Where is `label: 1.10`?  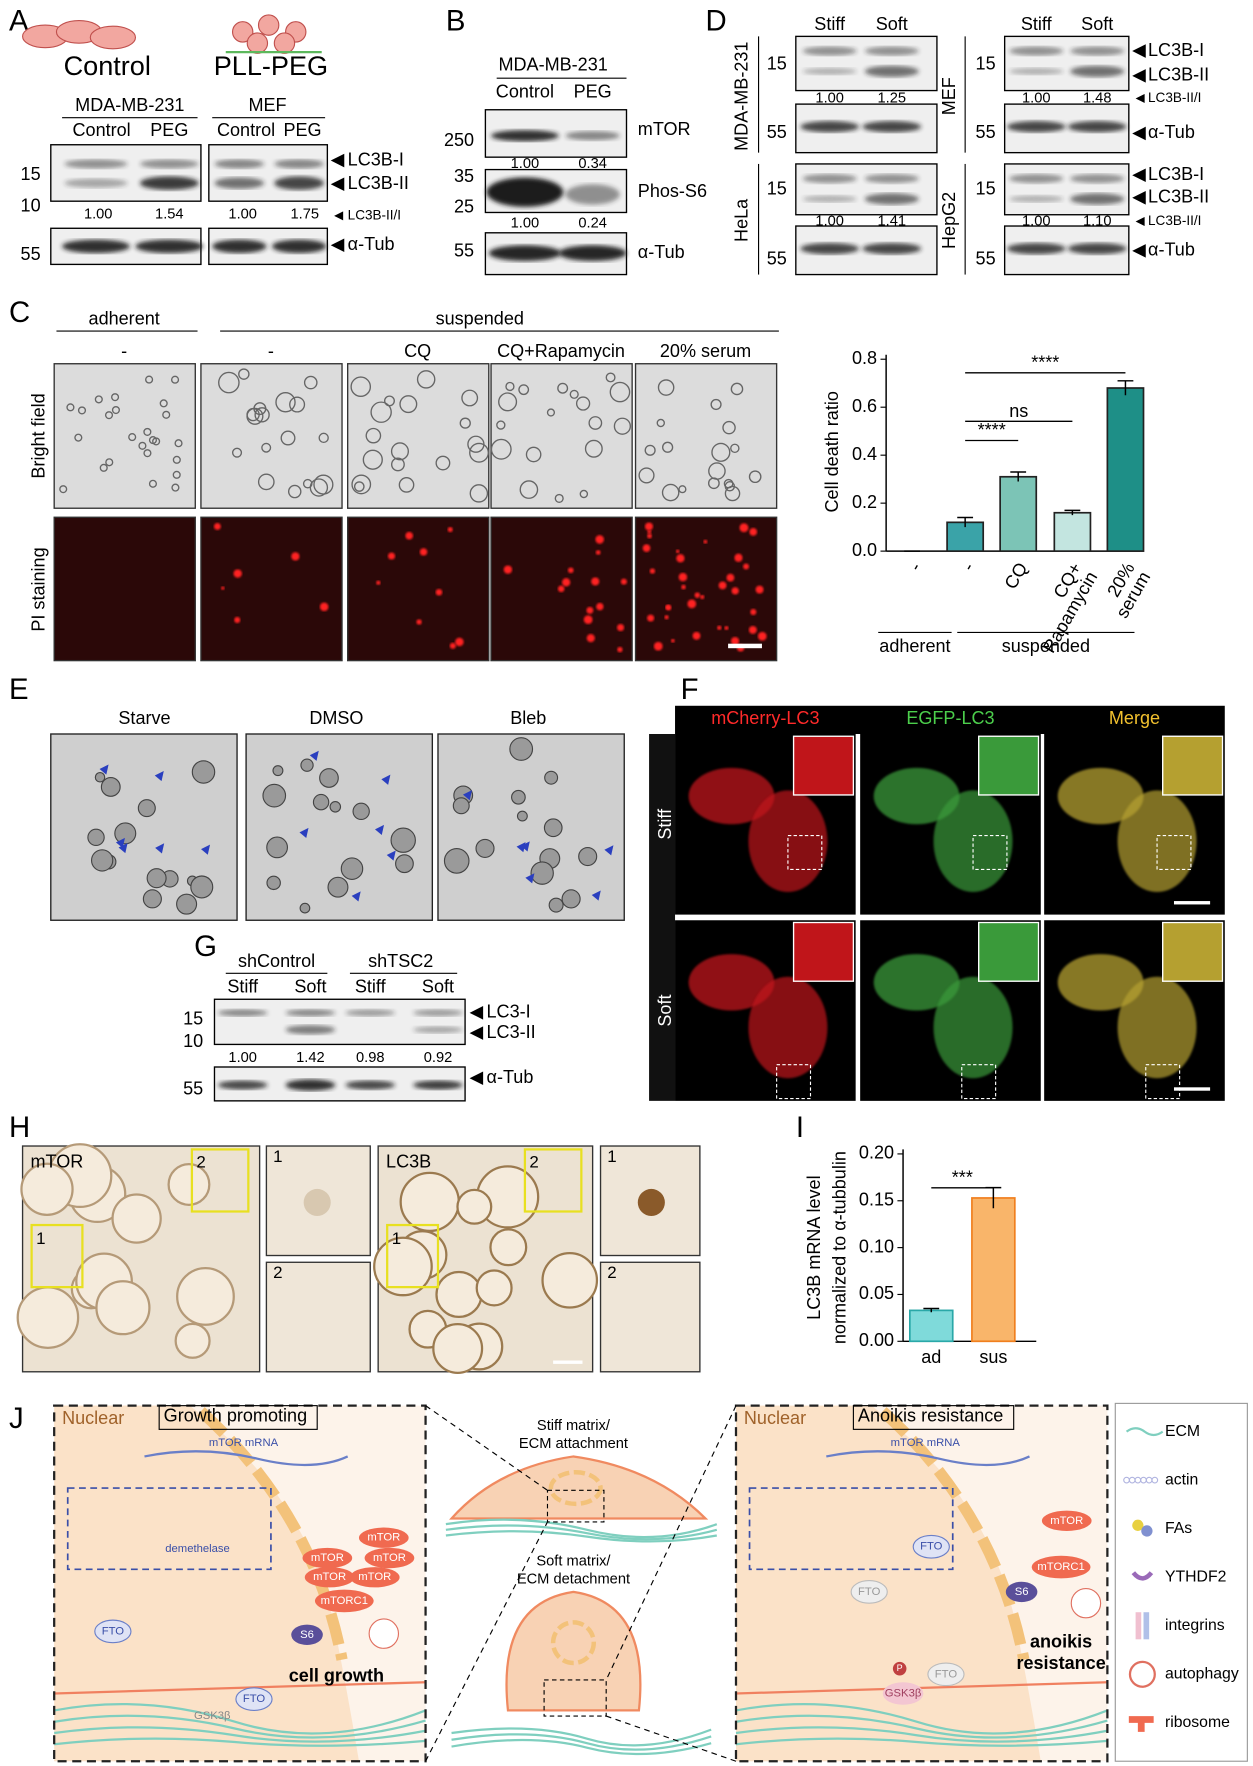
label: 1.10 is located at coordinates (1097, 221).